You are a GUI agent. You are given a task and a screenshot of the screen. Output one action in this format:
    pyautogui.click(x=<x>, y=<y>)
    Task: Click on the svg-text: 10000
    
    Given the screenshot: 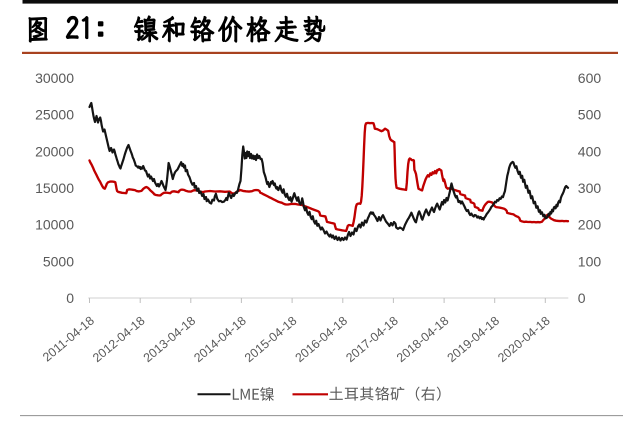 What is the action you would take?
    pyautogui.click(x=54, y=225)
    